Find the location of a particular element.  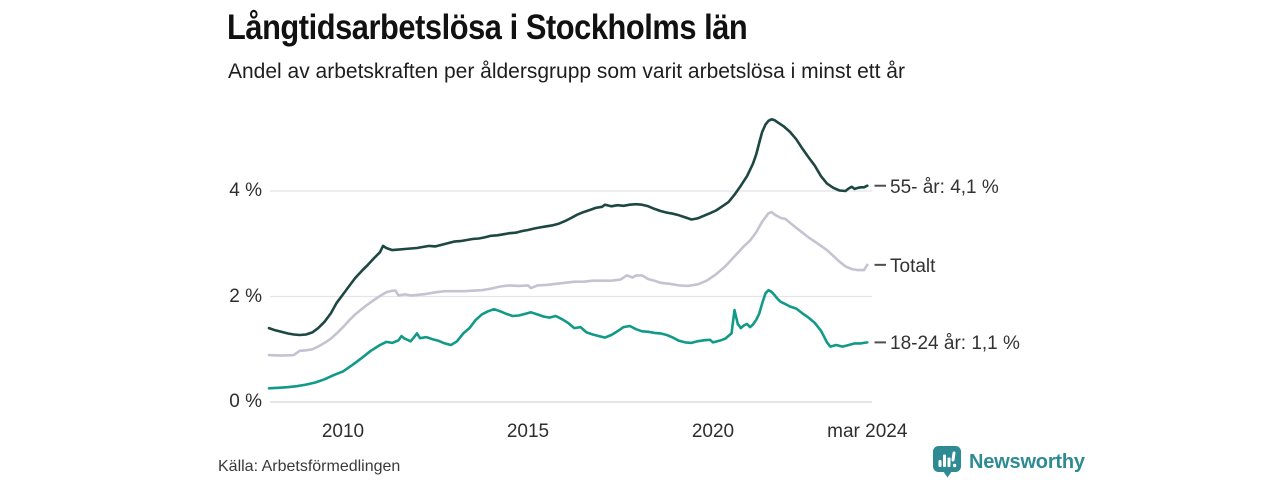

newsworthy-logo-icon is located at coordinates (947, 462).